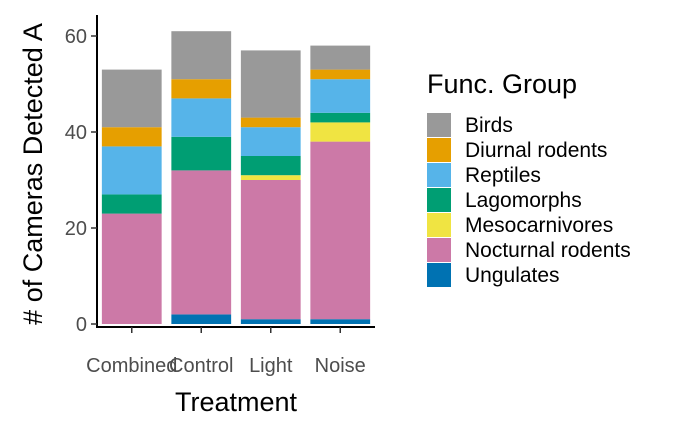 The height and width of the screenshot is (432, 700). Describe the element at coordinates (270, 166) in the screenshot. I see `bar-segment-light-lagomorphs` at that location.